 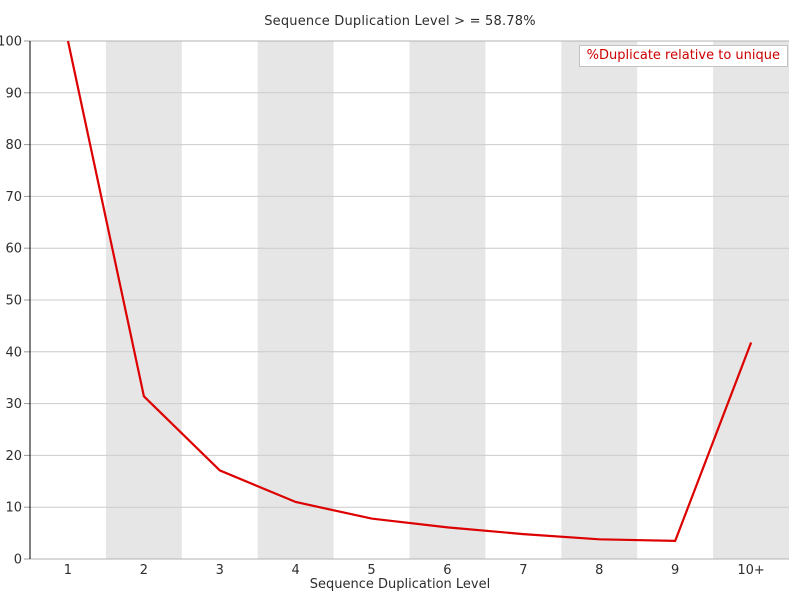 What do you see at coordinates (220, 570) in the screenshot?
I see `x-tick-label: 3` at bounding box center [220, 570].